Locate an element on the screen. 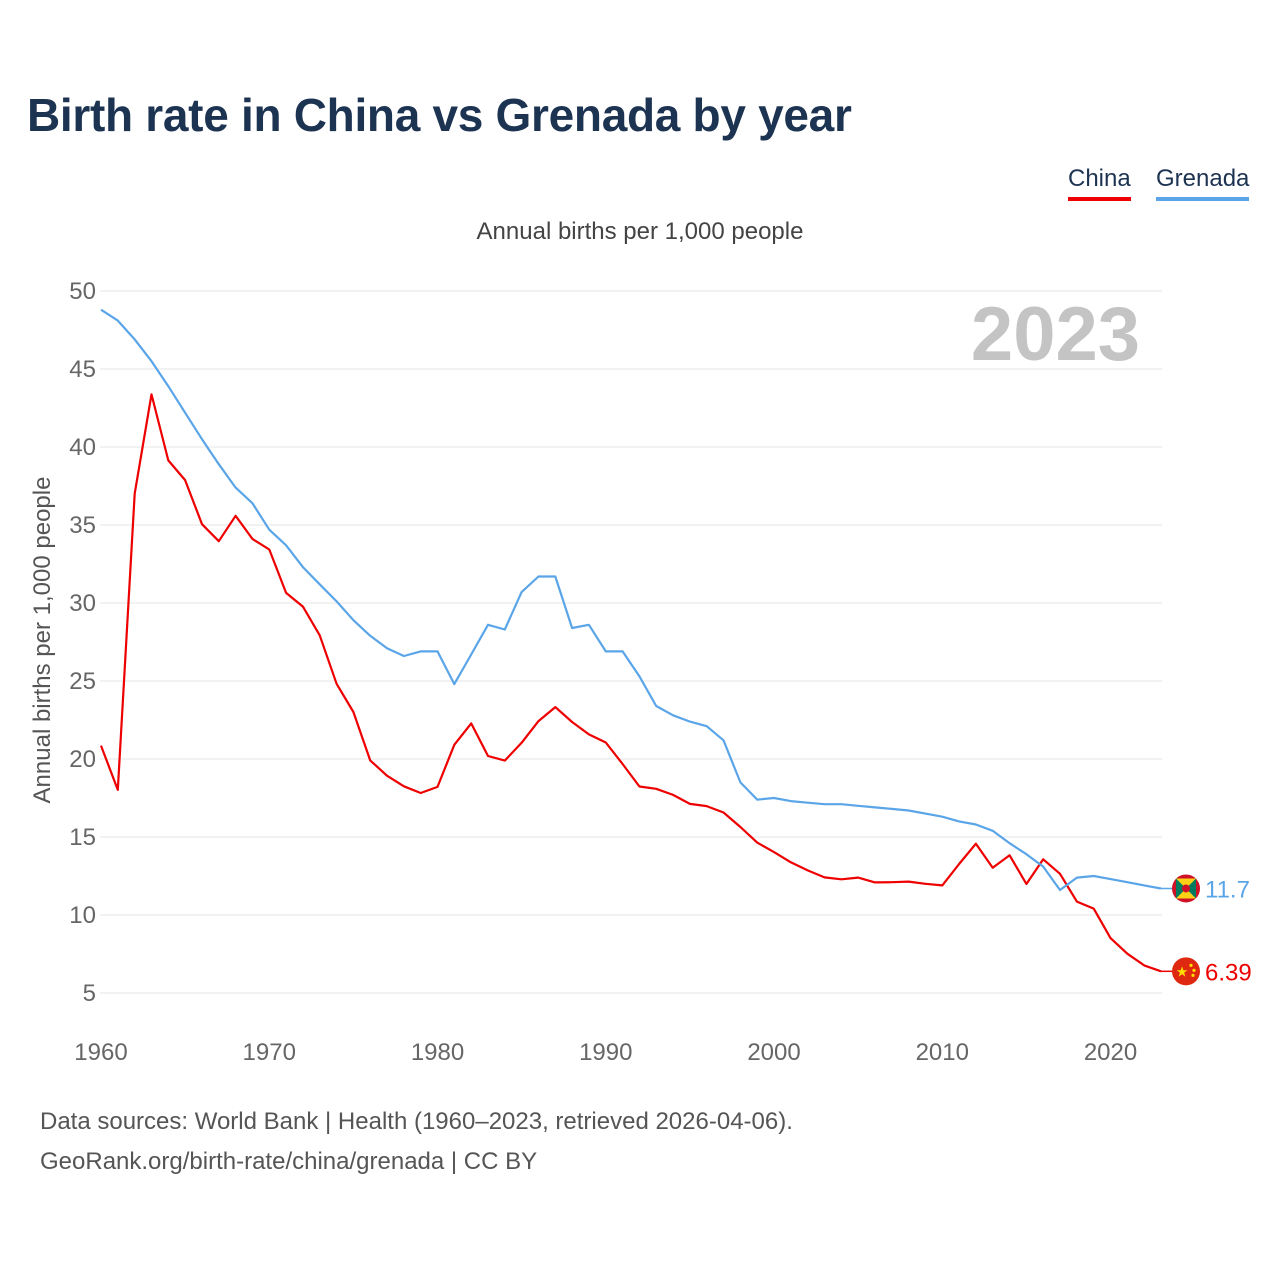 This screenshot has width=1280, height=1280. y-tick-label: 40 is located at coordinates (82, 447).